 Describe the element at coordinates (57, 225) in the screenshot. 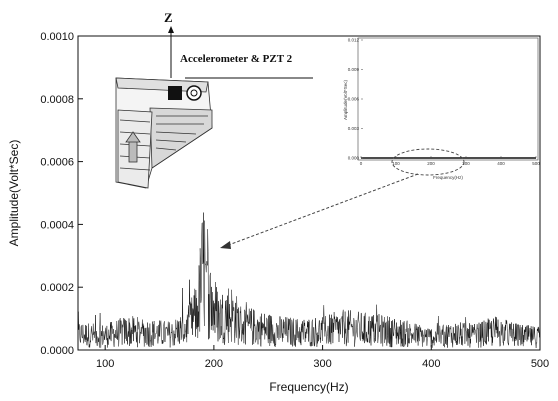

I see `y-tick-label: 0.0004` at that location.